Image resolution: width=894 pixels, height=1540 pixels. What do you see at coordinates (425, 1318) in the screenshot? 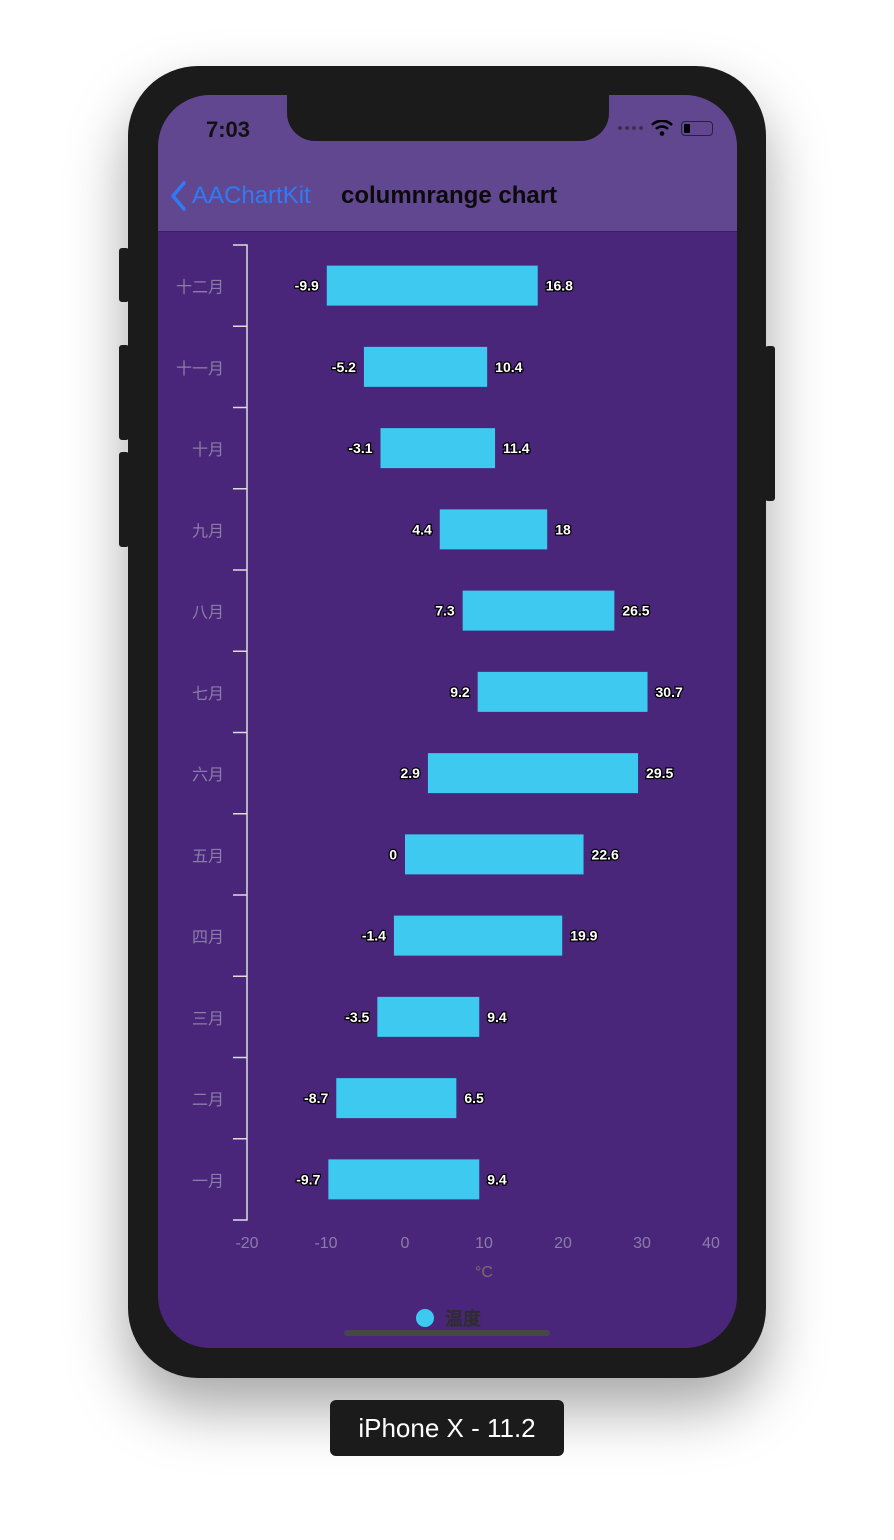
I see `legend-marker` at bounding box center [425, 1318].